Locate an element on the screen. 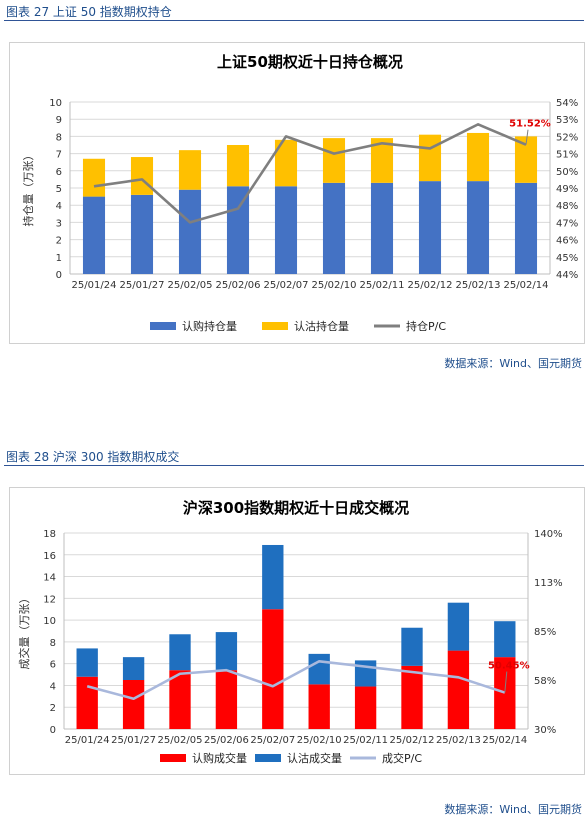  legend-label: 认购持仓量 is located at coordinates (209, 326).